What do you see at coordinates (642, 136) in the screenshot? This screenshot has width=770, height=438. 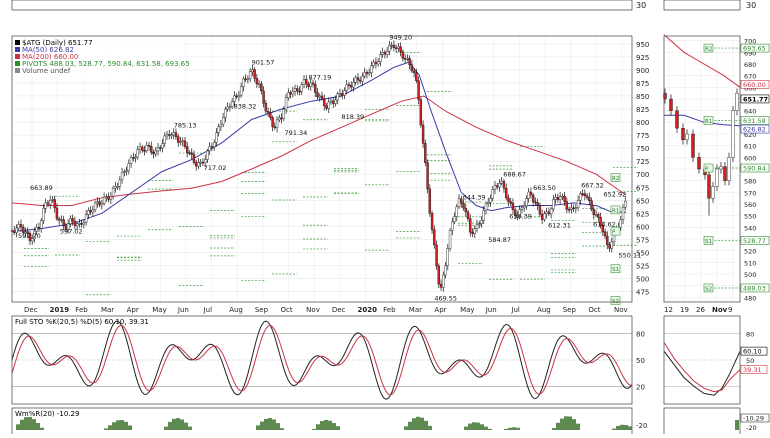 I see `price-y-tick: 775` at bounding box center [642, 136].